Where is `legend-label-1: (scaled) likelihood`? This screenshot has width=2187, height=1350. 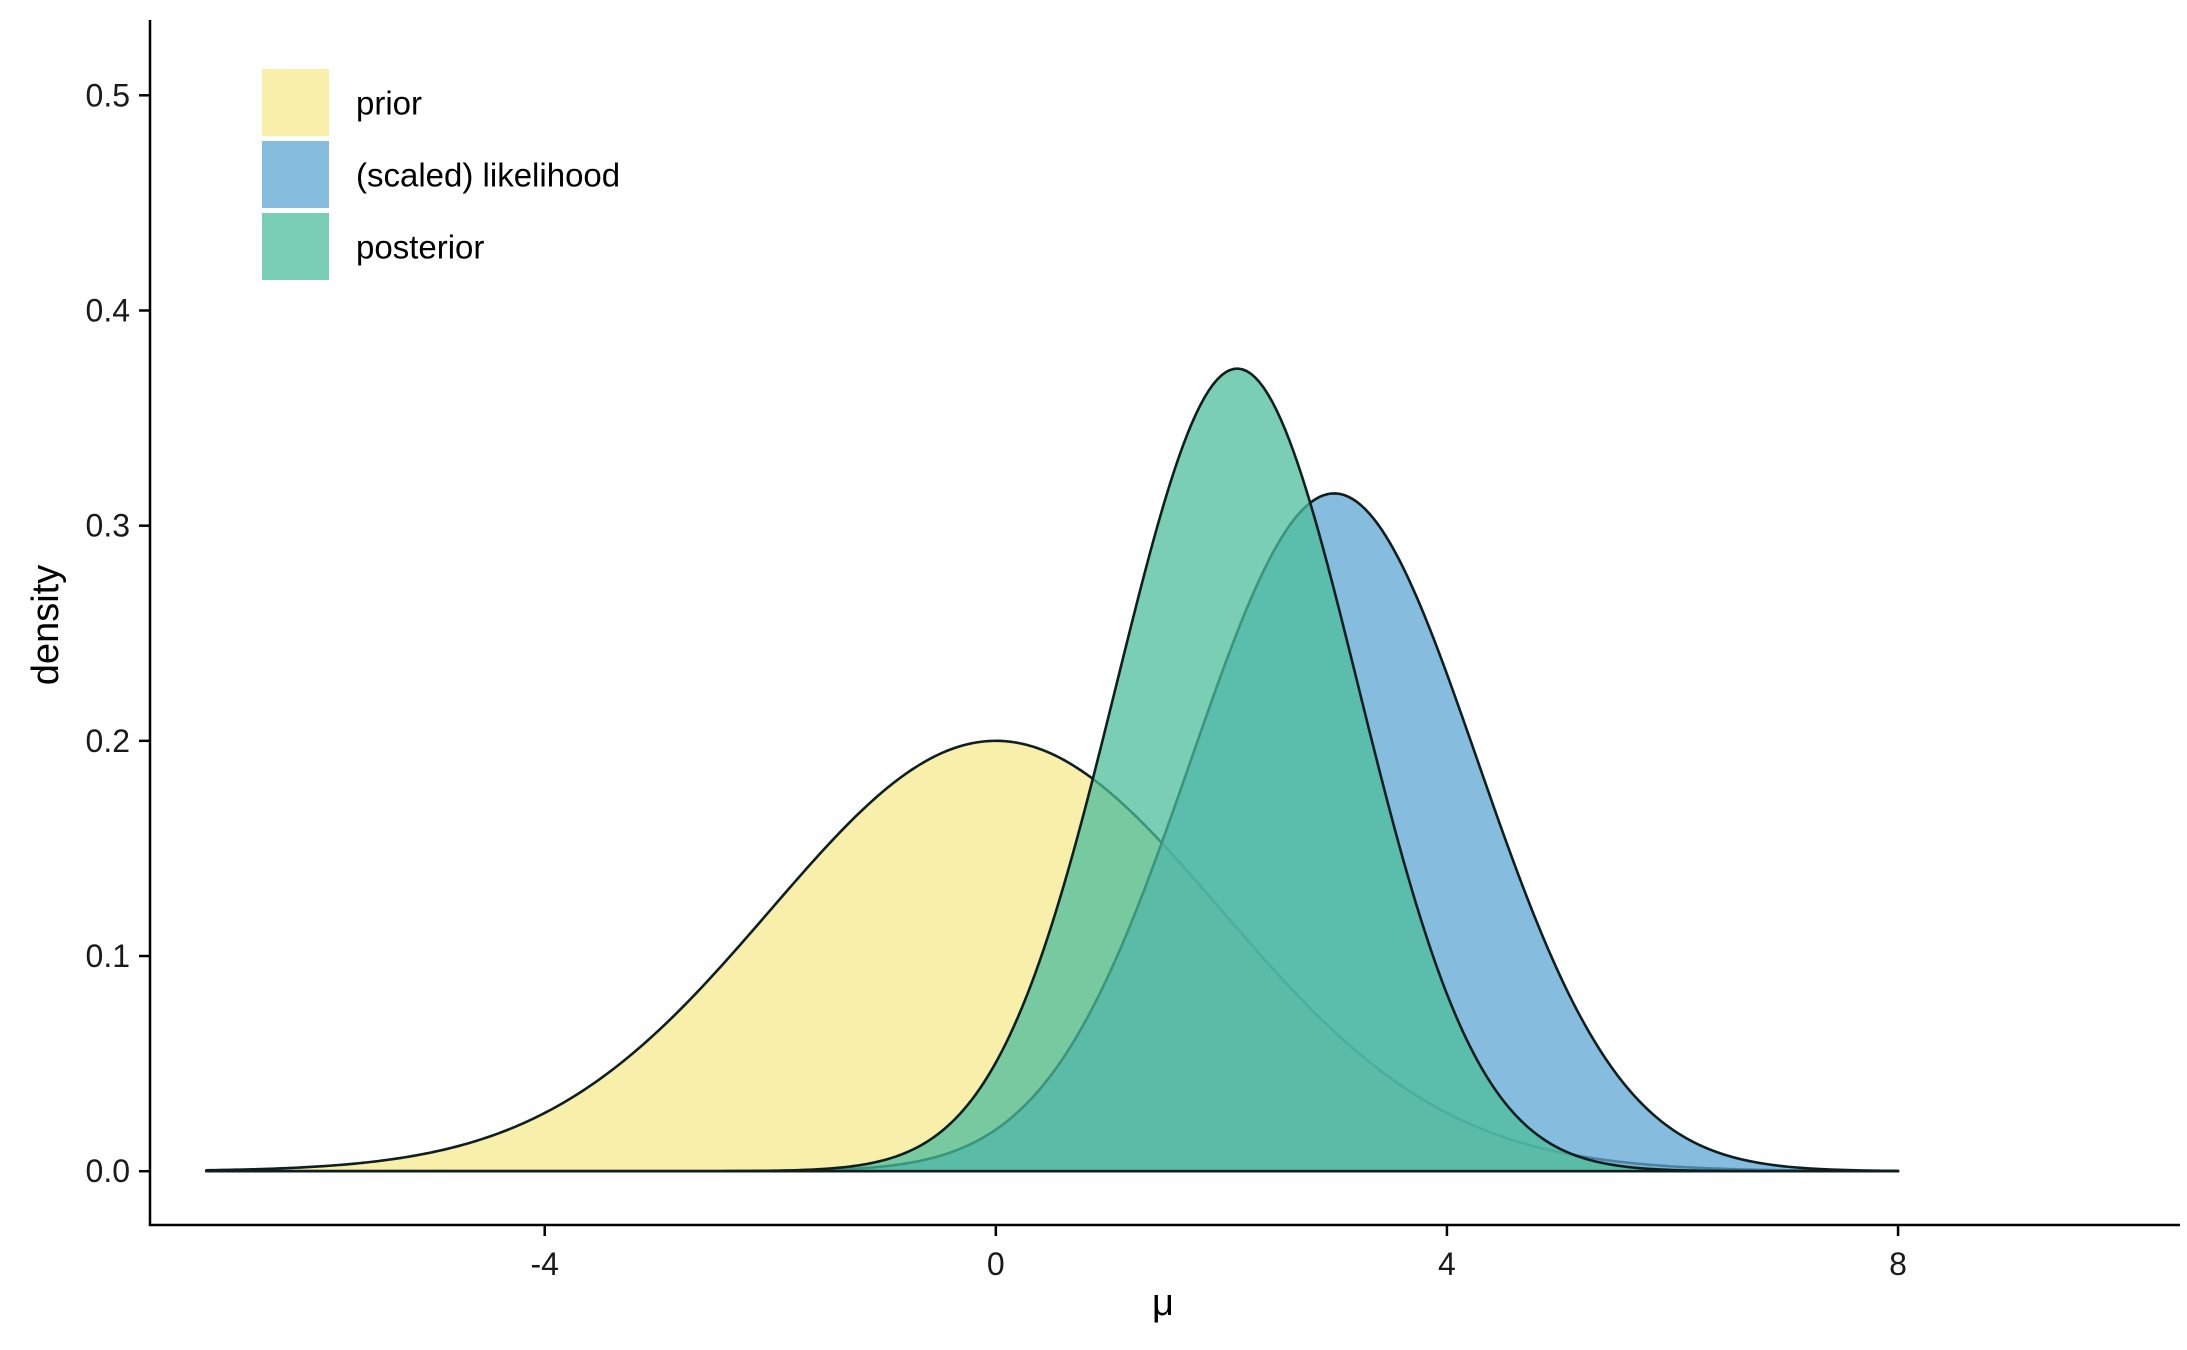
legend-label-1: (scaled) likelihood is located at coordinates (488, 175).